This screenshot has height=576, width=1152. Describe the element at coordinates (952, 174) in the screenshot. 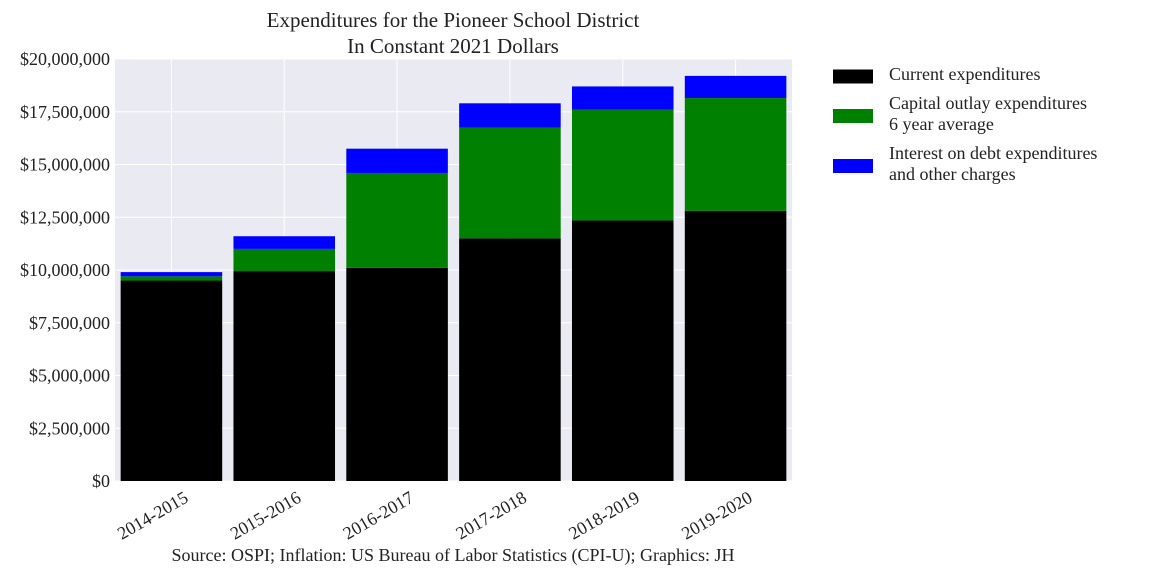

I see `legend-label-series-3: and other charges` at that location.